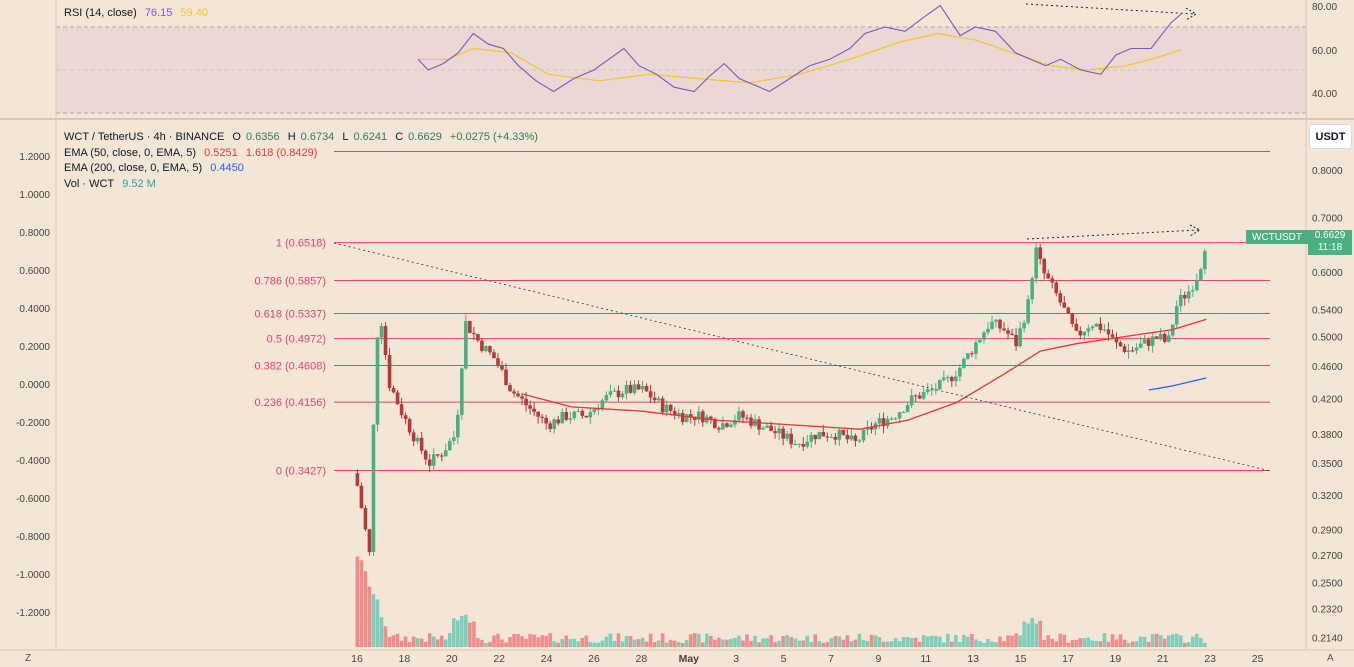  I want to click on currency-button: USDT, so click(1330, 136).